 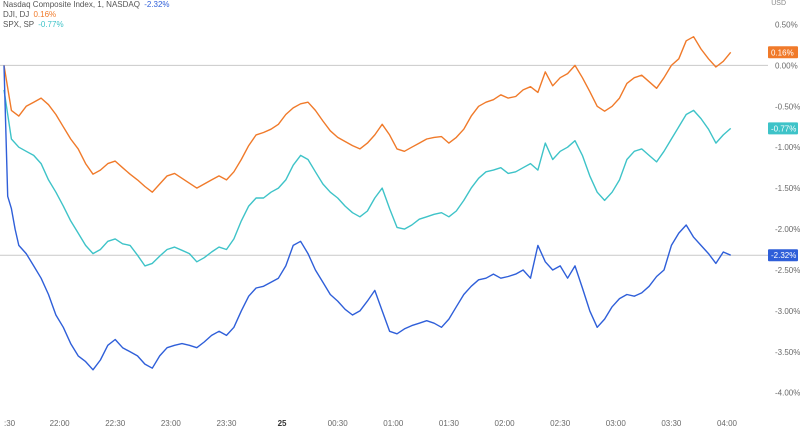 I want to click on legend-name-spx: SPX, SP, so click(x=18, y=24).